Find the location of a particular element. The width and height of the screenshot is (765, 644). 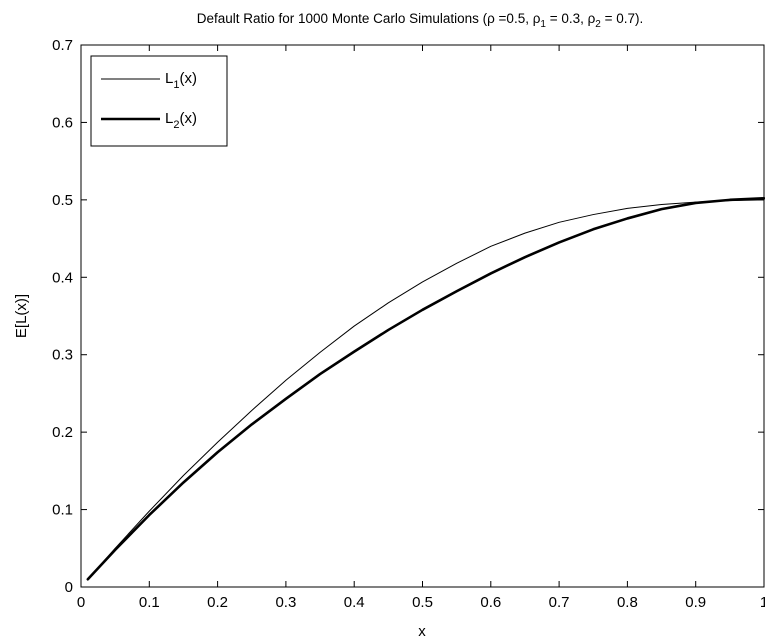

x-tick-label: 0.1 is located at coordinates (149, 602).